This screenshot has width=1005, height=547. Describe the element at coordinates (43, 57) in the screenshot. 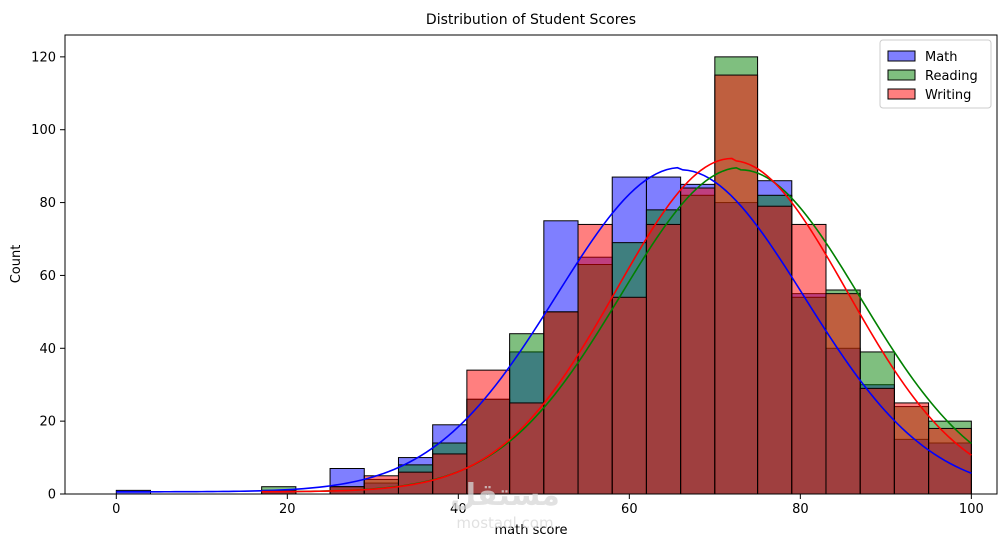

I see `y-tick-label-120: 120` at that location.